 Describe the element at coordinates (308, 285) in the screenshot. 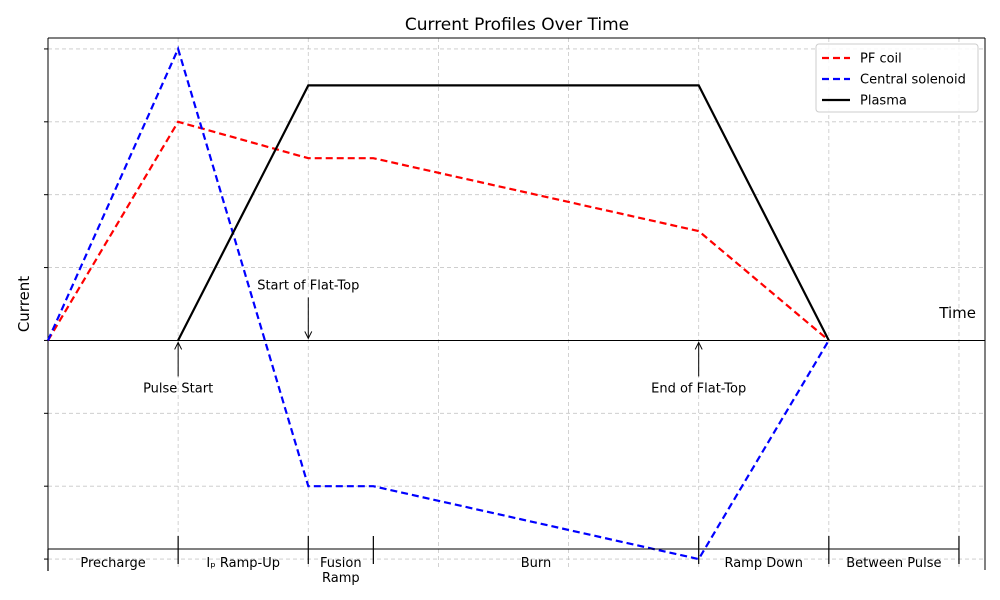

I see `annotation-label: Start of Flat-Top` at that location.